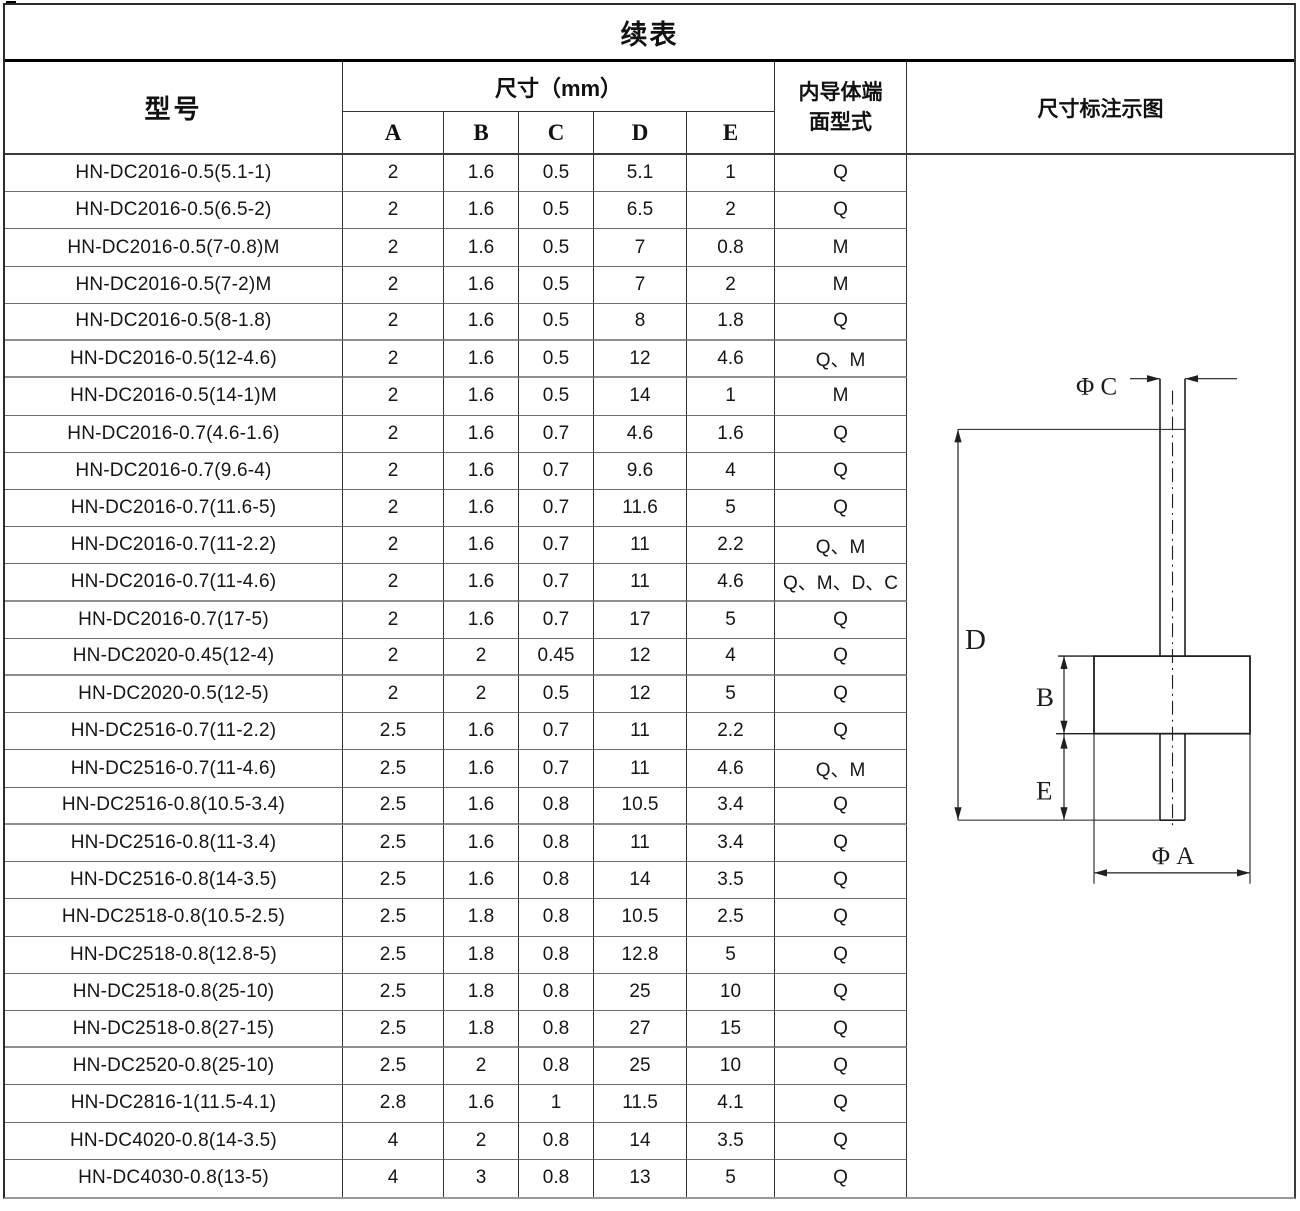 The image size is (1300, 1211). Describe the element at coordinates (174, 1141) in the screenshot. I see `model-cell: HN-DC4020-0.8(14-3.5)` at that location.